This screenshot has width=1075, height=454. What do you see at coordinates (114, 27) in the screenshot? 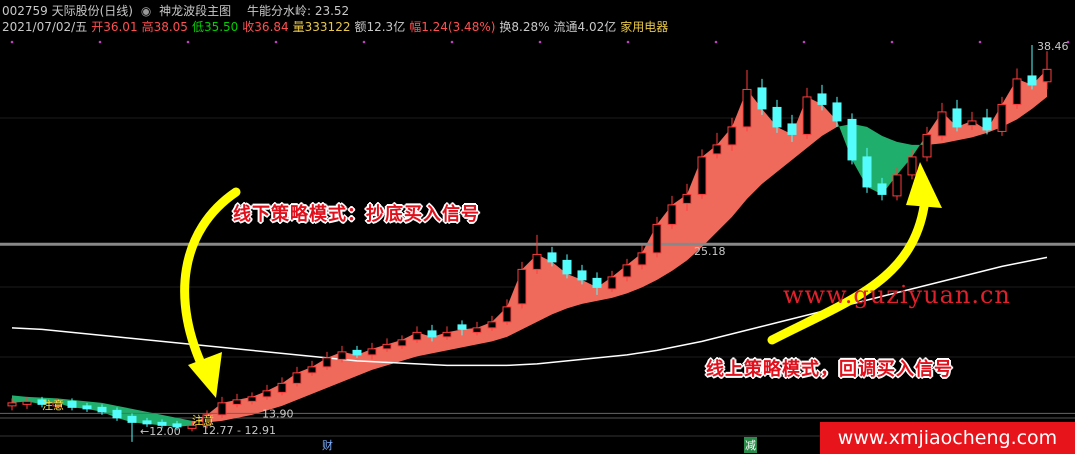
I see `quote-item: 开36.01` at bounding box center [114, 27].